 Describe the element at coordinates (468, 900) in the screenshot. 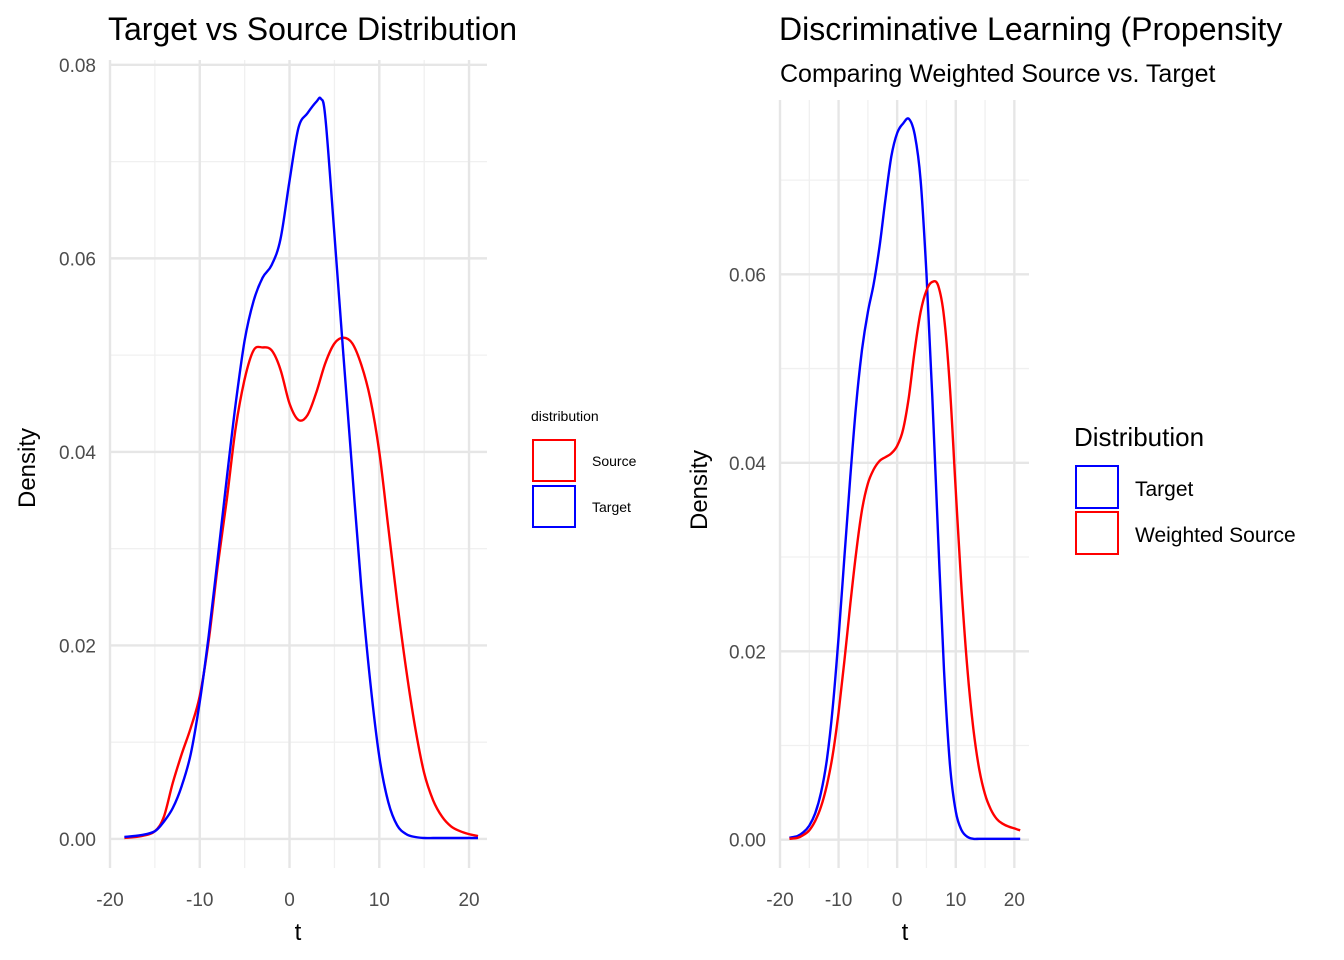

I see `left-x-tick-label: 20` at that location.